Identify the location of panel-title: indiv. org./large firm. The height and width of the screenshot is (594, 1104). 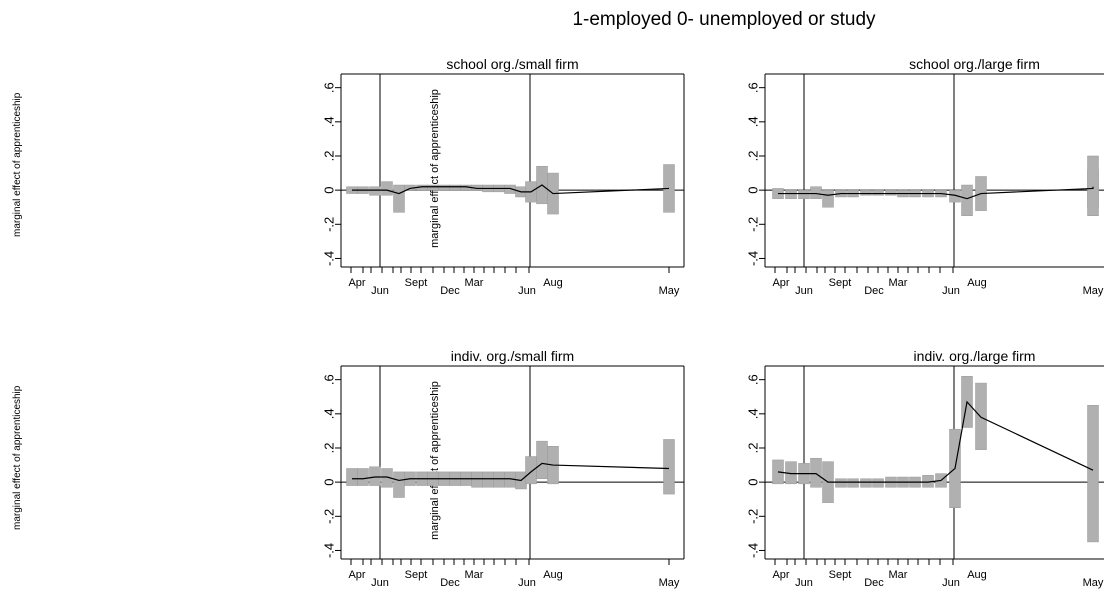
(975, 356).